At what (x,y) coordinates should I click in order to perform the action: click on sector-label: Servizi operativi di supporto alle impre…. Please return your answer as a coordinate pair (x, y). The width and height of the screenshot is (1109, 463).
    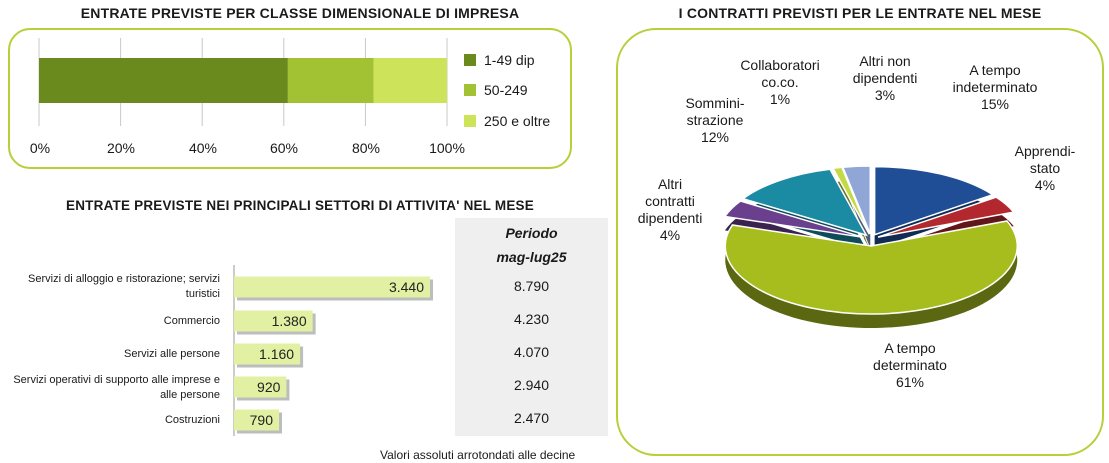
    Looking at the image, I should click on (116, 387).